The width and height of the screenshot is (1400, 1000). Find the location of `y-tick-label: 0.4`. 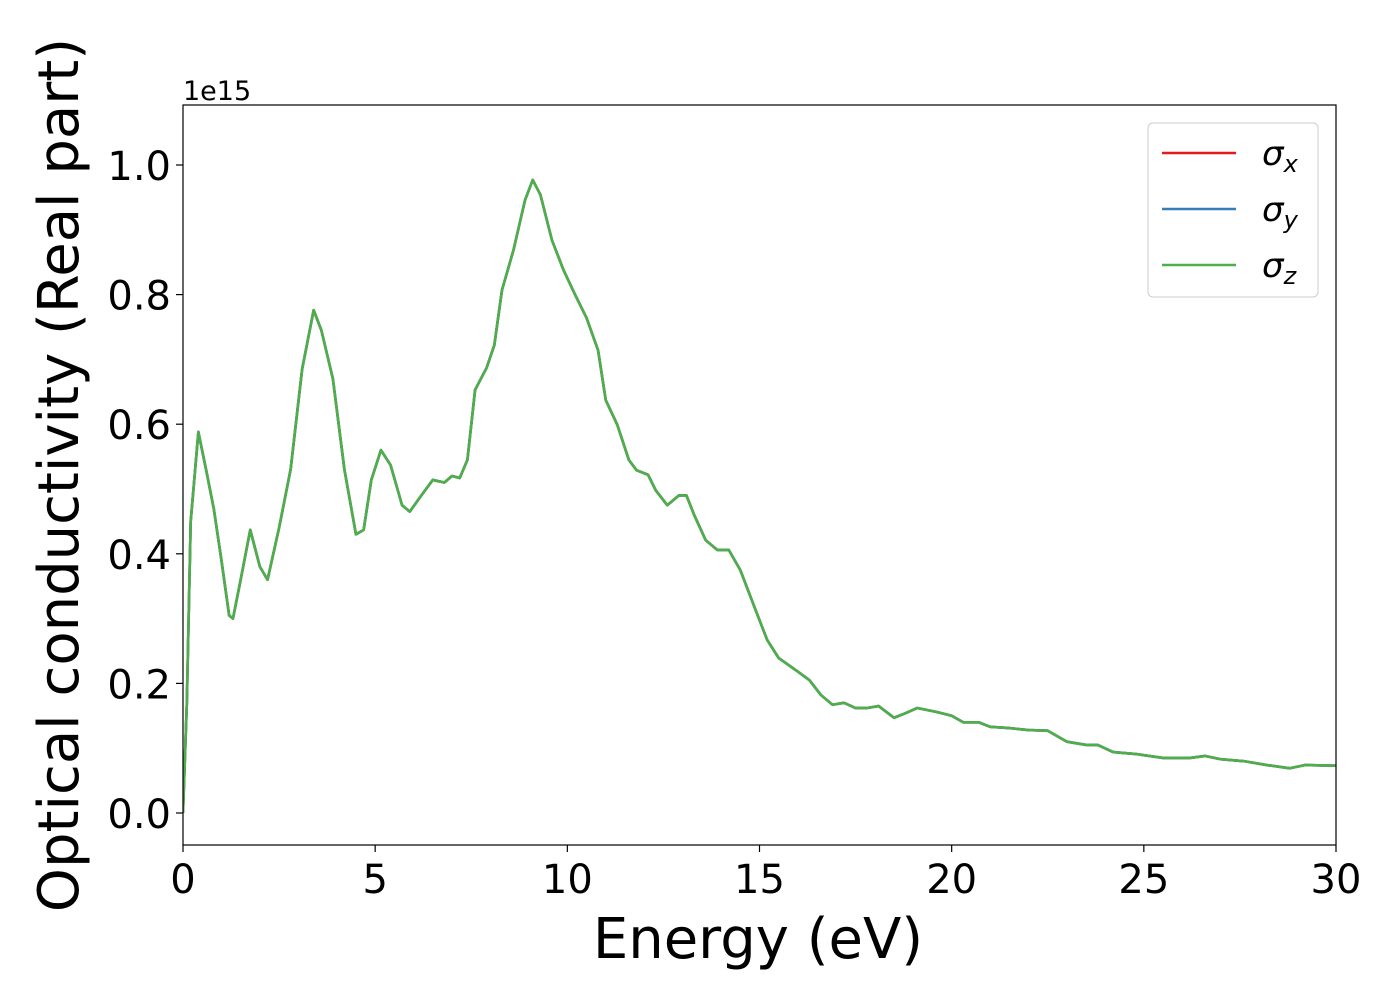

y-tick-label: 0.4 is located at coordinates (139, 556).